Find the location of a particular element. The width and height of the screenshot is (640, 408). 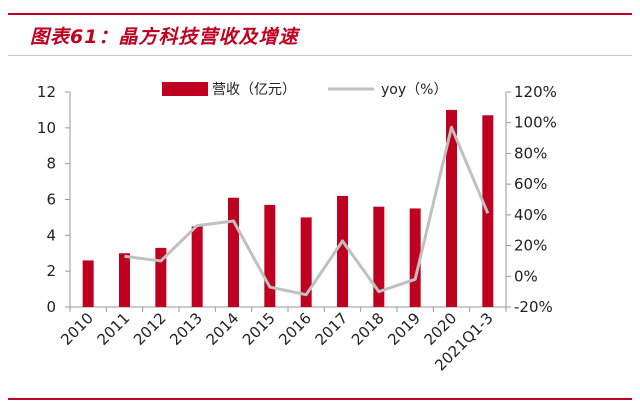

legend-bar-label: 营收（亿元） is located at coordinates (254, 90).